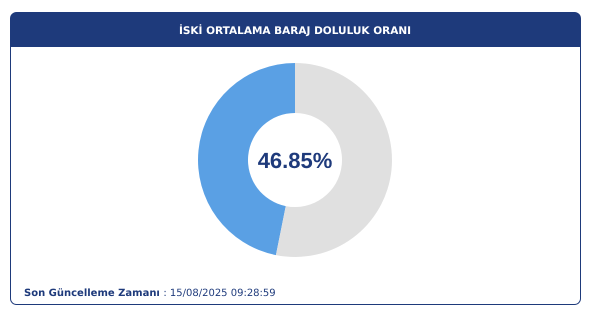  Describe the element at coordinates (150, 293) in the screenshot. I see `text: Son Güncelleme Zamanı : 15/08/2025 09:28:59` at that location.